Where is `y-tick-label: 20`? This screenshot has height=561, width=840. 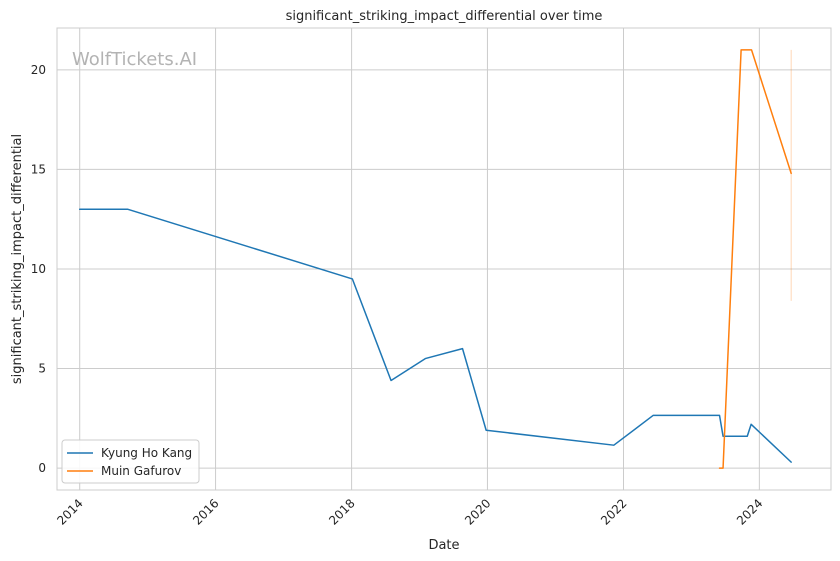 y-tick-label: 20 is located at coordinates (38, 70).